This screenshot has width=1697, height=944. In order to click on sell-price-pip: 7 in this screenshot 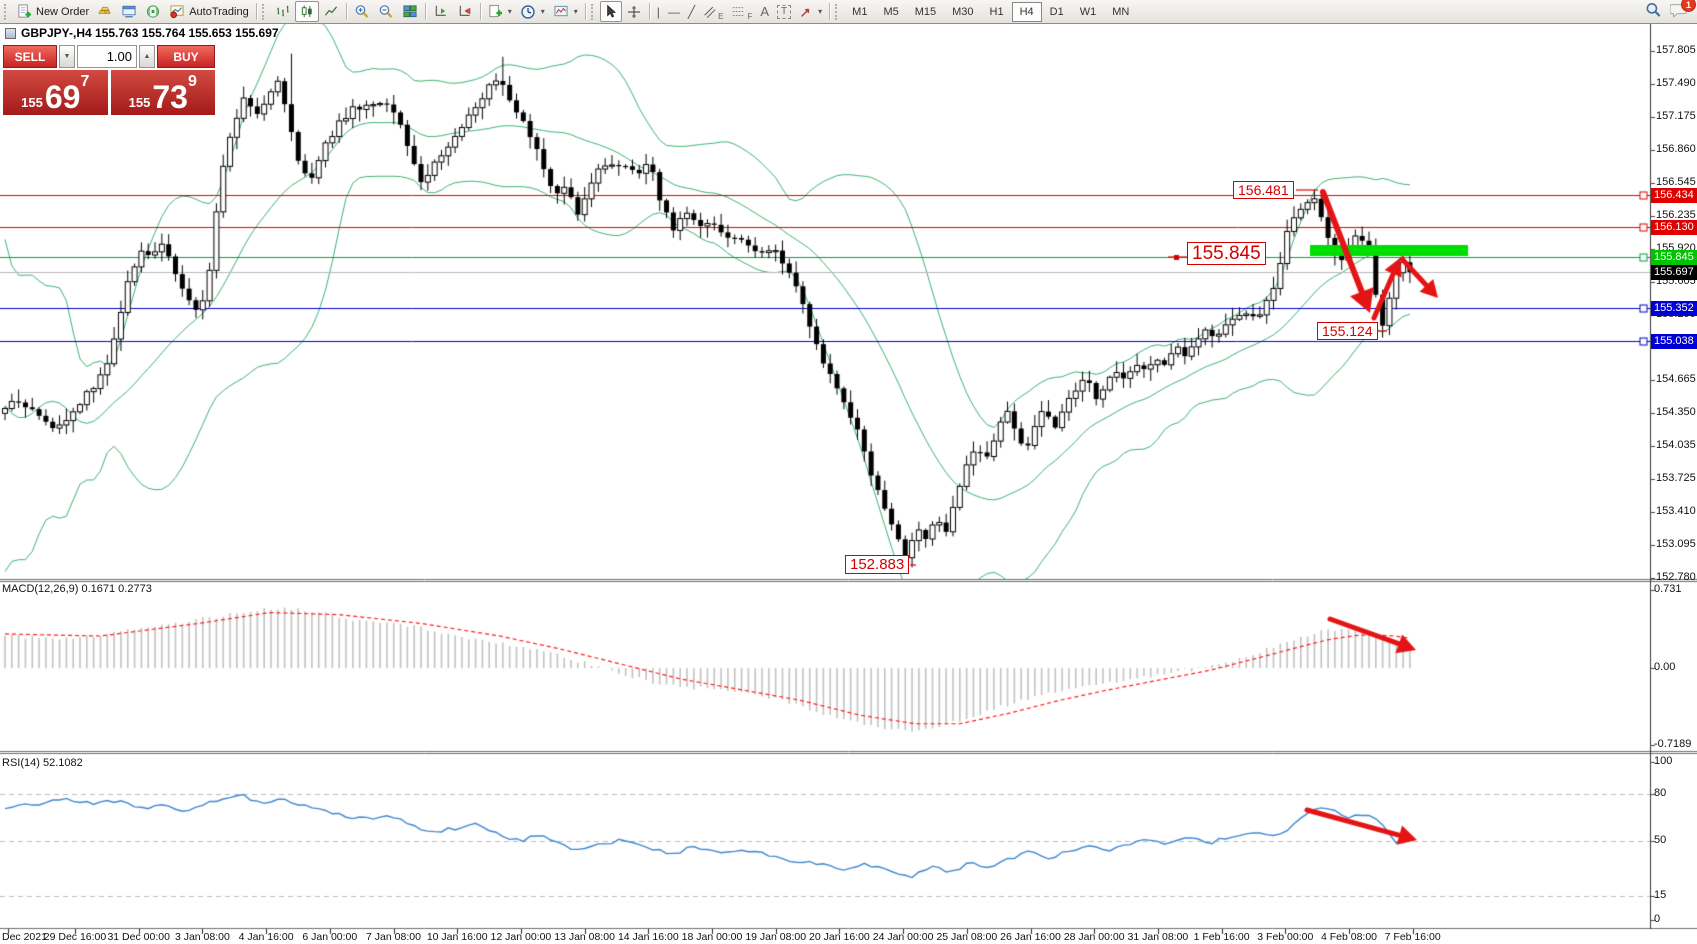, I will do `click(85, 81)`.